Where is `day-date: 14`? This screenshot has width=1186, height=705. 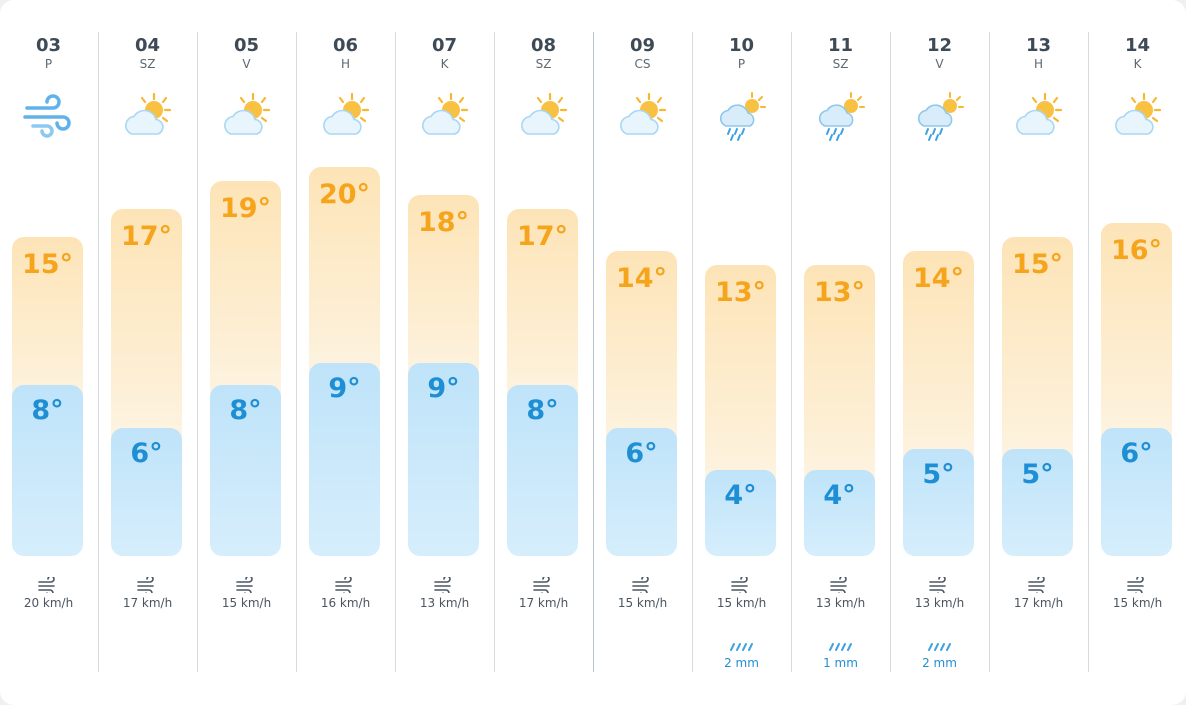
day-date: 14 is located at coordinates (1137, 45).